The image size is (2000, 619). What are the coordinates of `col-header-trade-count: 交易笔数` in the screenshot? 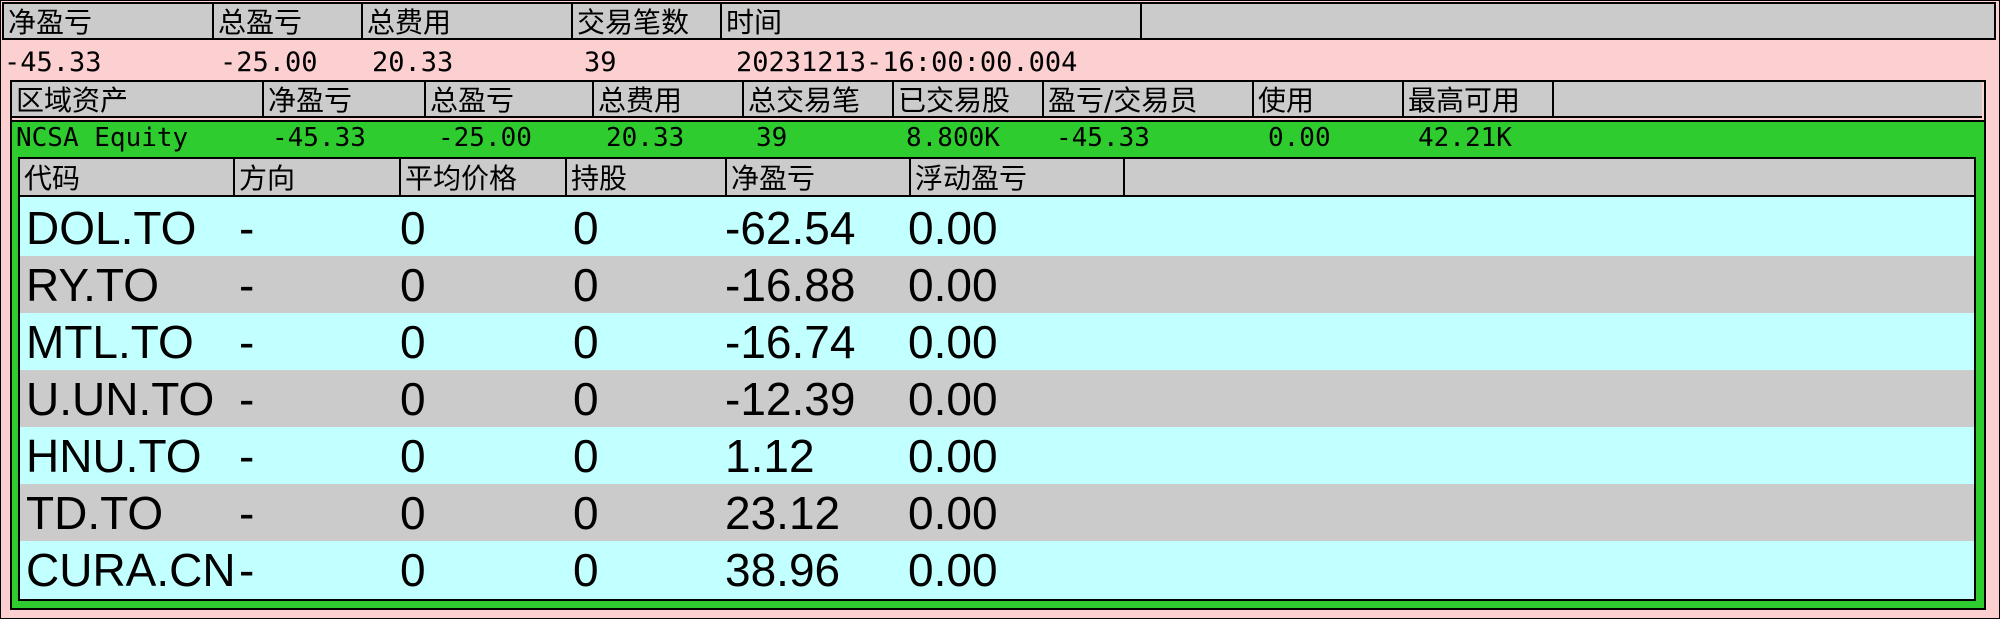 It's located at (646, 21).